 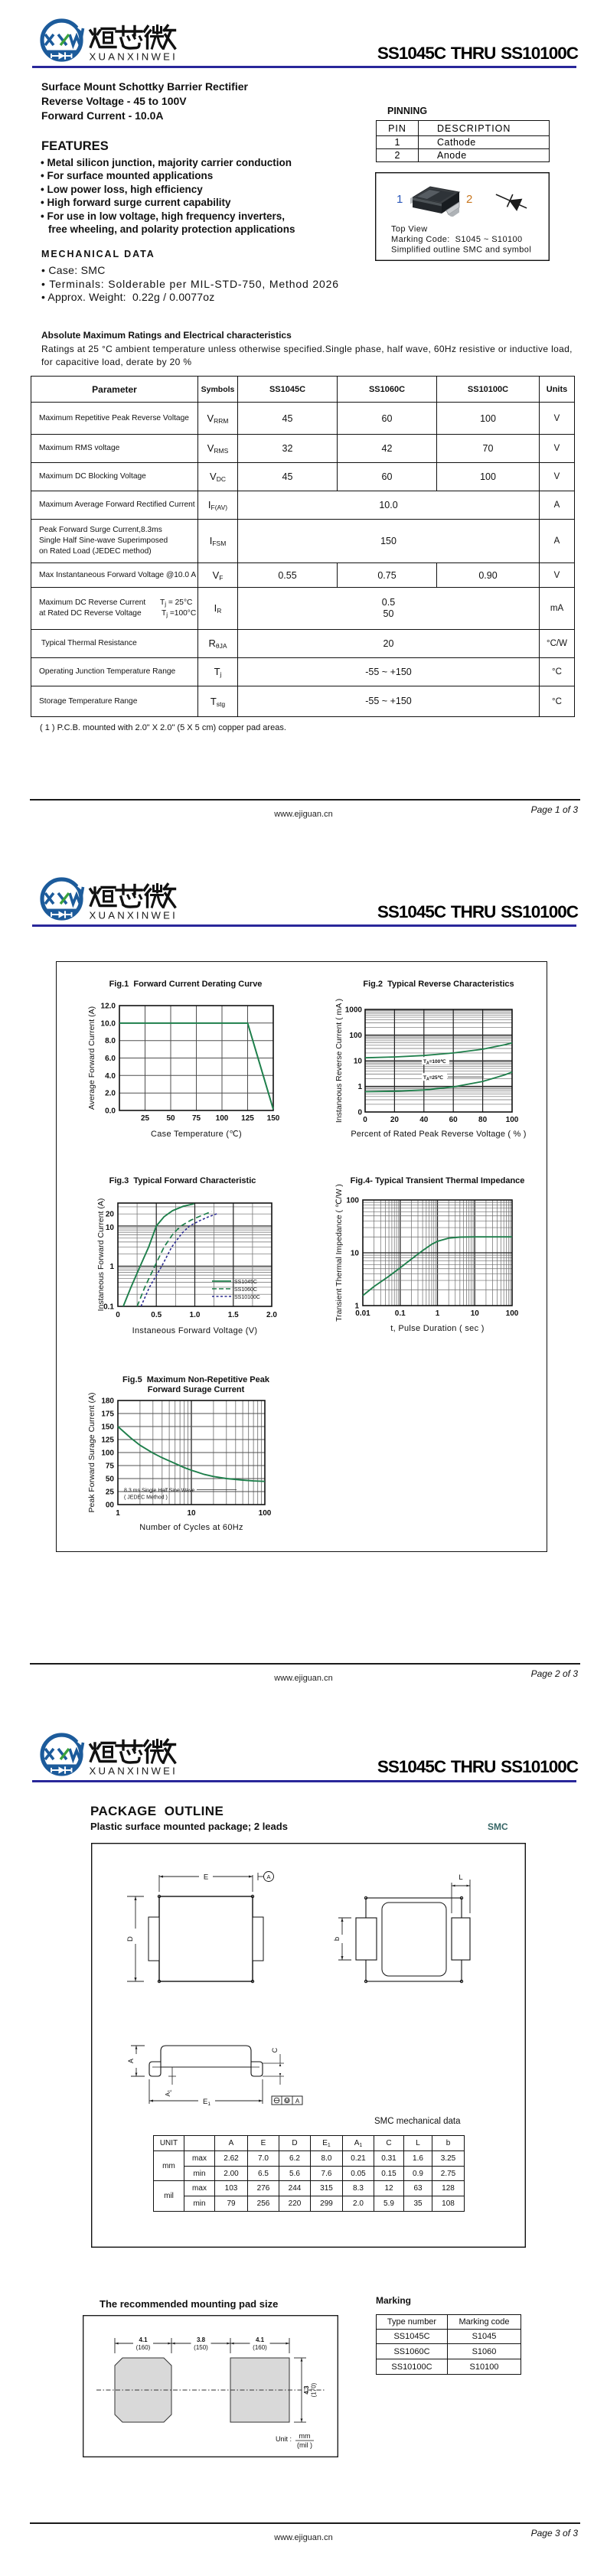 What do you see at coordinates (434, 1078) in the screenshot?
I see `svg-text: TA=25℃` at bounding box center [434, 1078].